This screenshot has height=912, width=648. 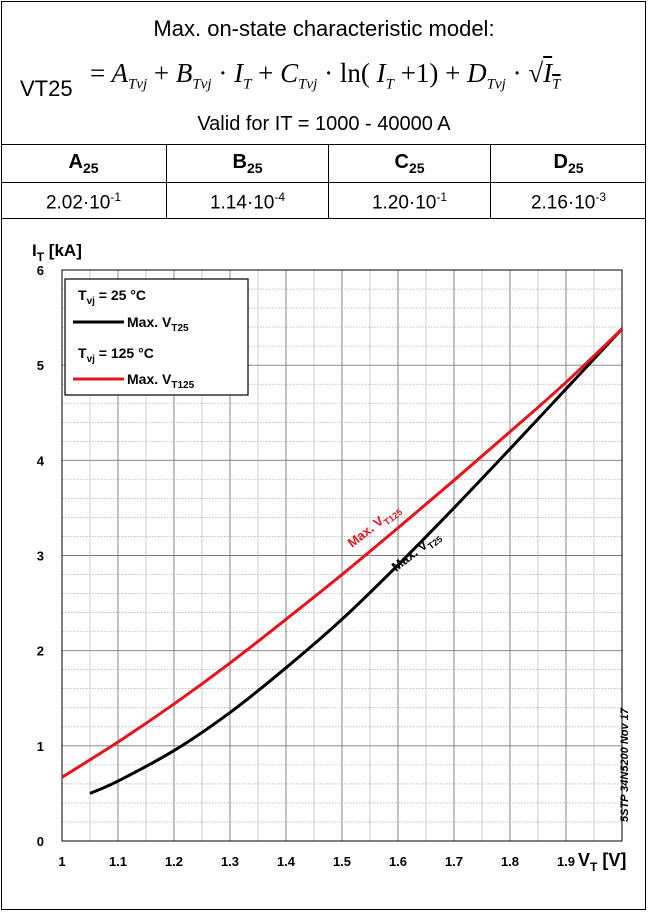 I want to click on coefficient-value-a: 2.02·10⁻¹, so click(x=83, y=202).